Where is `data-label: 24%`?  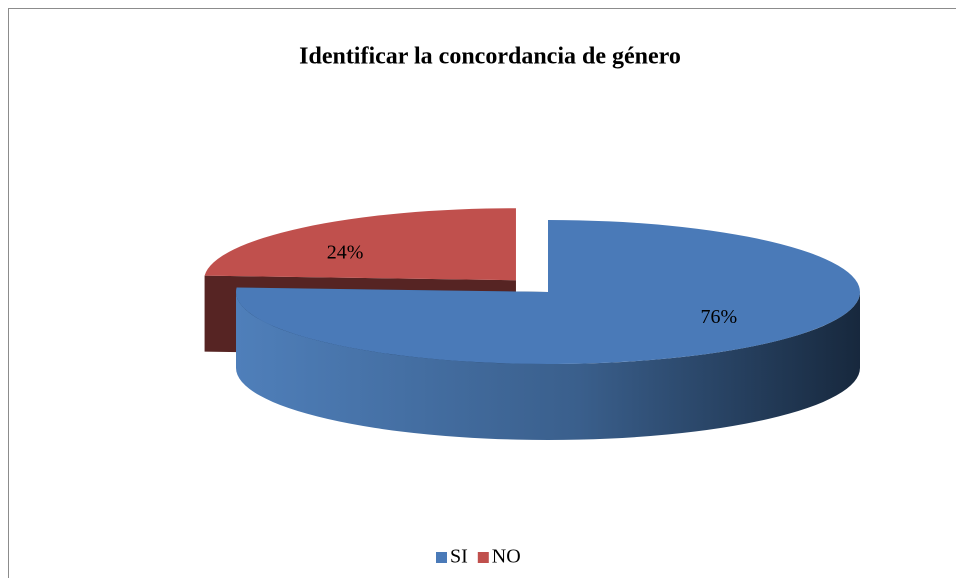
data-label: 24% is located at coordinates (345, 253).